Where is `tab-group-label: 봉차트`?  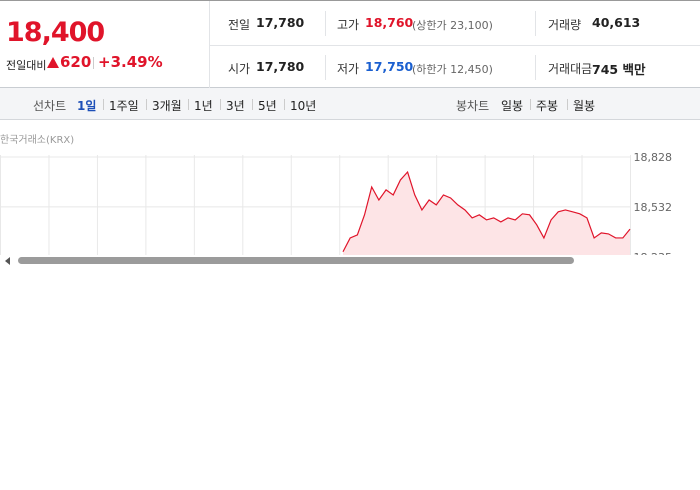 tab-group-label: 봉차트 is located at coordinates (473, 106).